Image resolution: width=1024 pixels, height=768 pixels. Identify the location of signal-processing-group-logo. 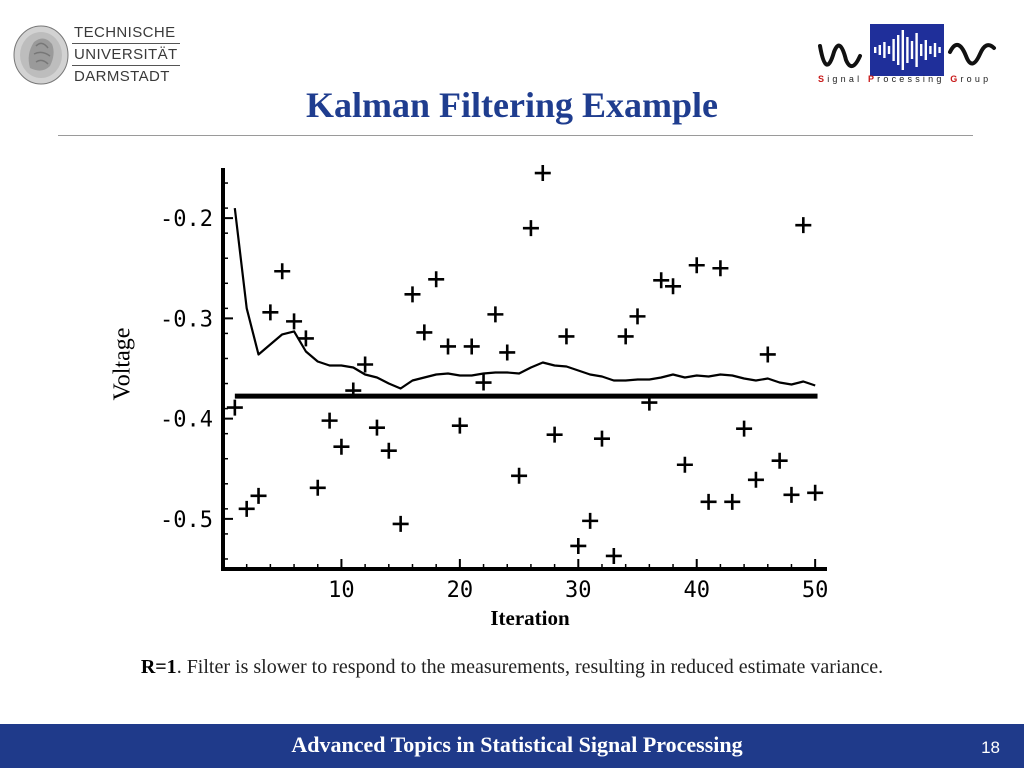
(907, 50).